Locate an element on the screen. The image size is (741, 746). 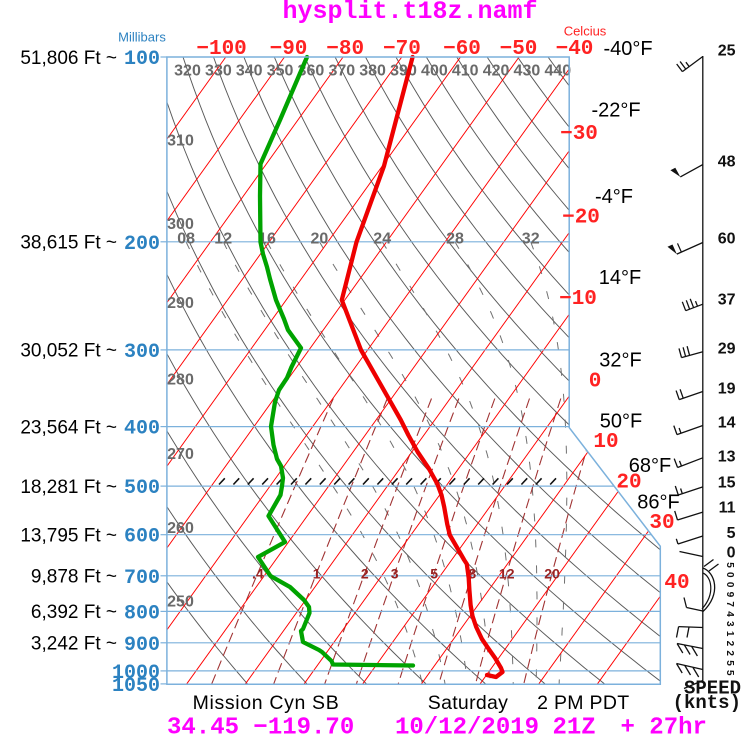
svg-text: 28 is located at coordinates (455, 238).